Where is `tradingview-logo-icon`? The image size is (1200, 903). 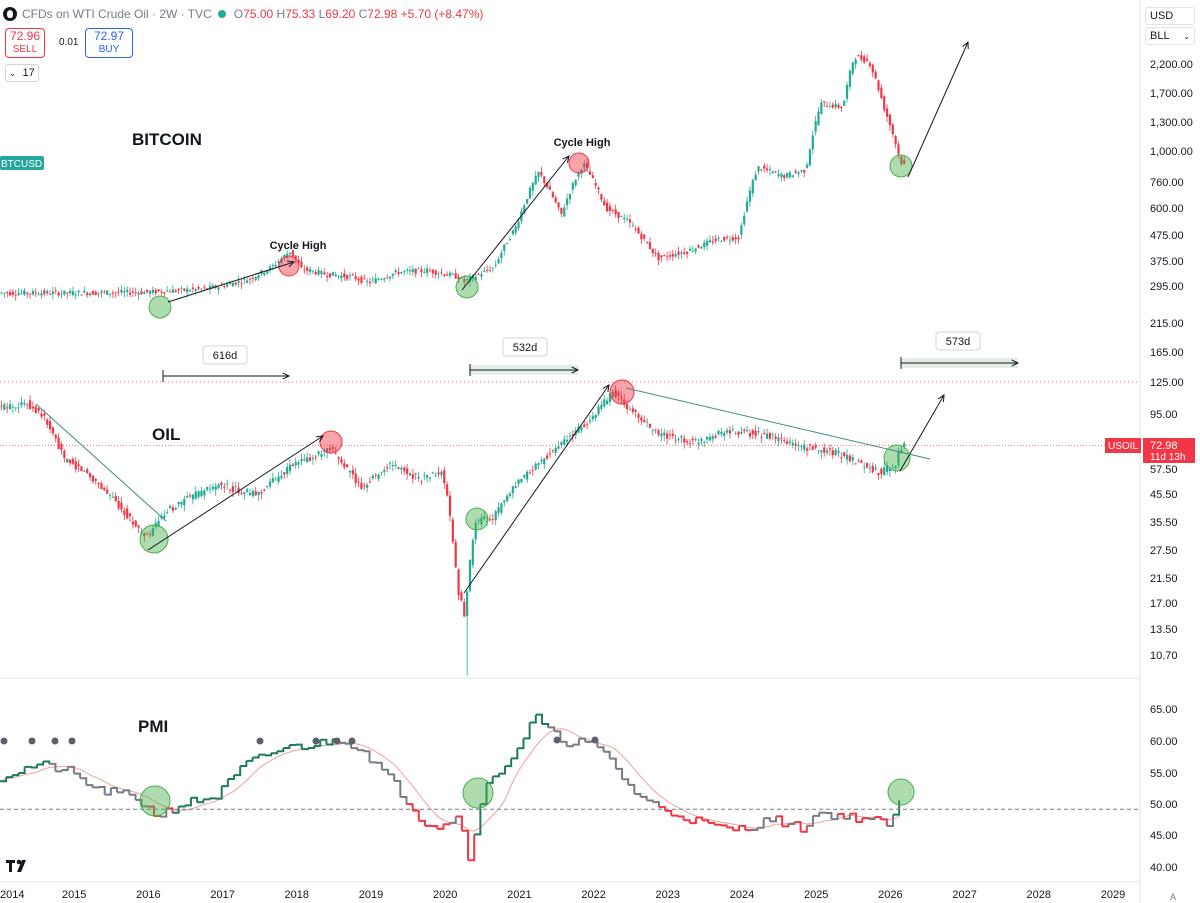
tradingview-logo-icon is located at coordinates (10, 14).